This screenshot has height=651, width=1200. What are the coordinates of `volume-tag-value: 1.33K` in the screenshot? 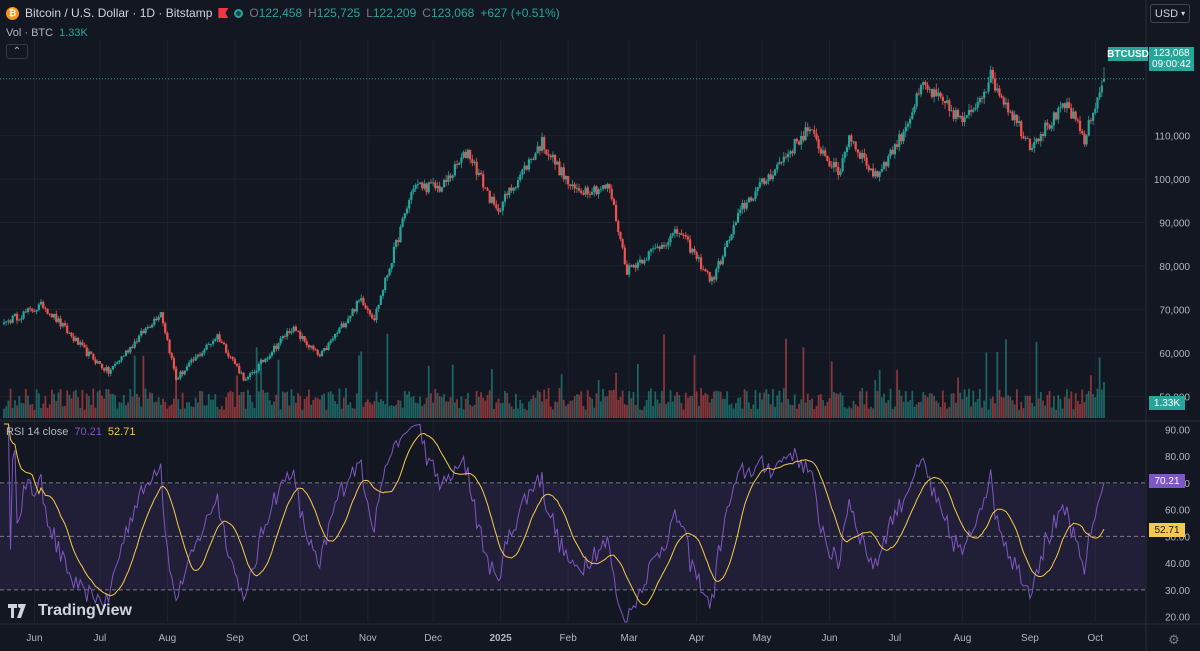 It's located at (1167, 403).